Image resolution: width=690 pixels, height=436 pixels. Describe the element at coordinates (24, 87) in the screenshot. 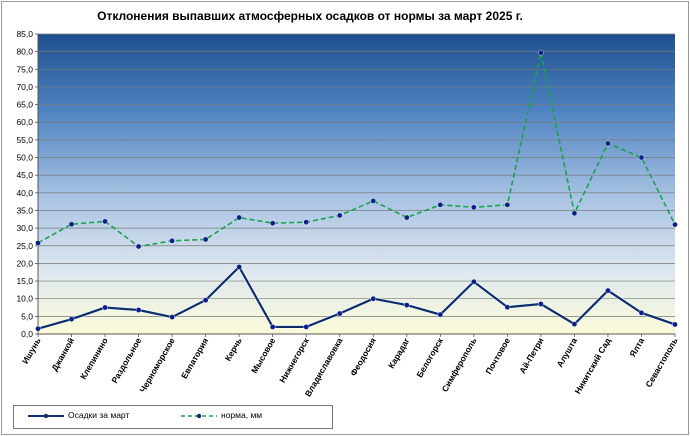

I see `y-tick-label: 70,0` at that location.